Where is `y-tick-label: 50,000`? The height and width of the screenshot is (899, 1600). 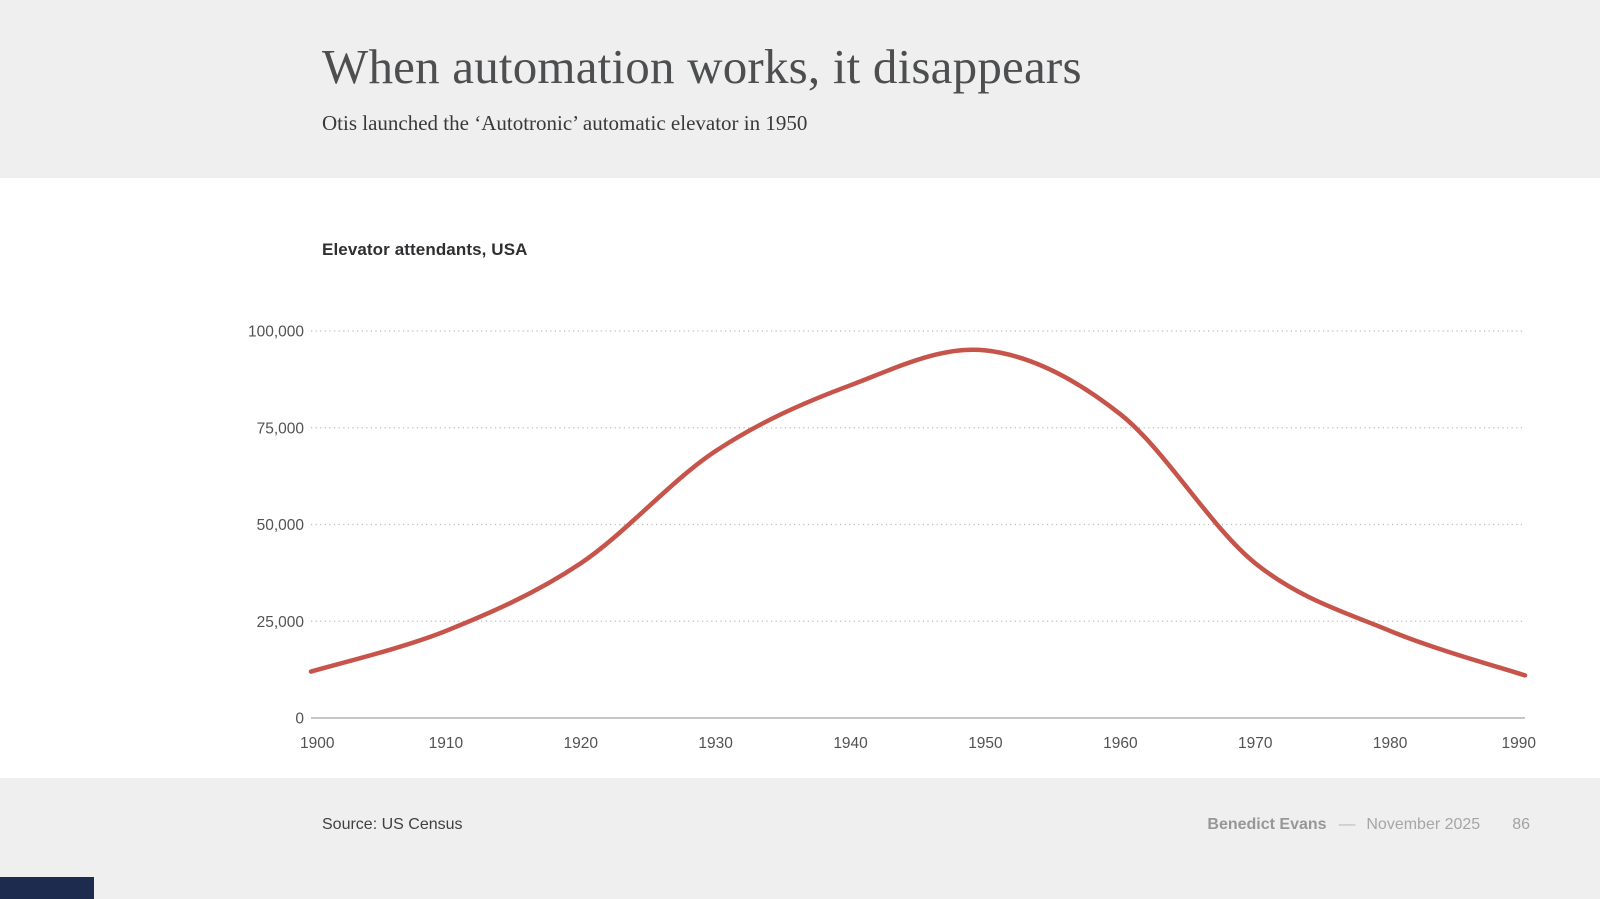 y-tick-label: 50,000 is located at coordinates (281, 525).